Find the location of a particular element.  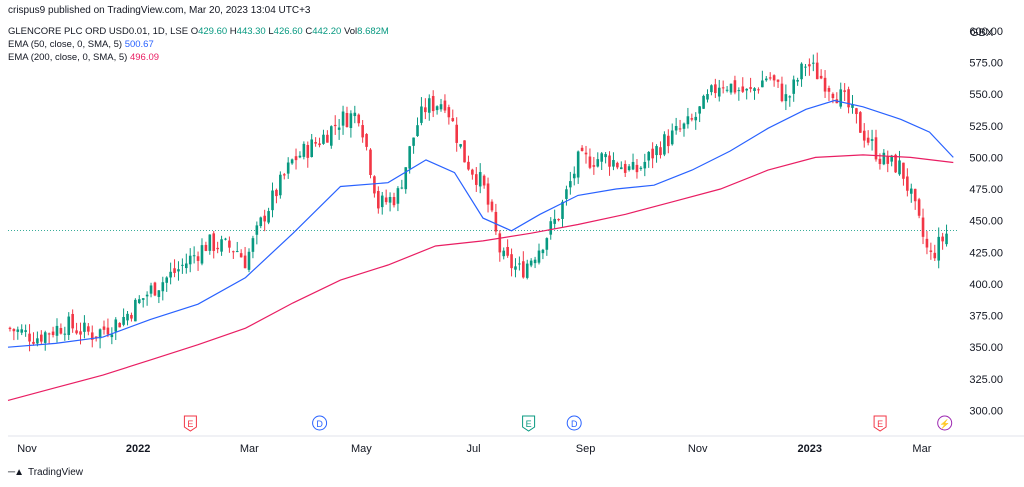

y-tick-label: 475.00 is located at coordinates (986, 190).